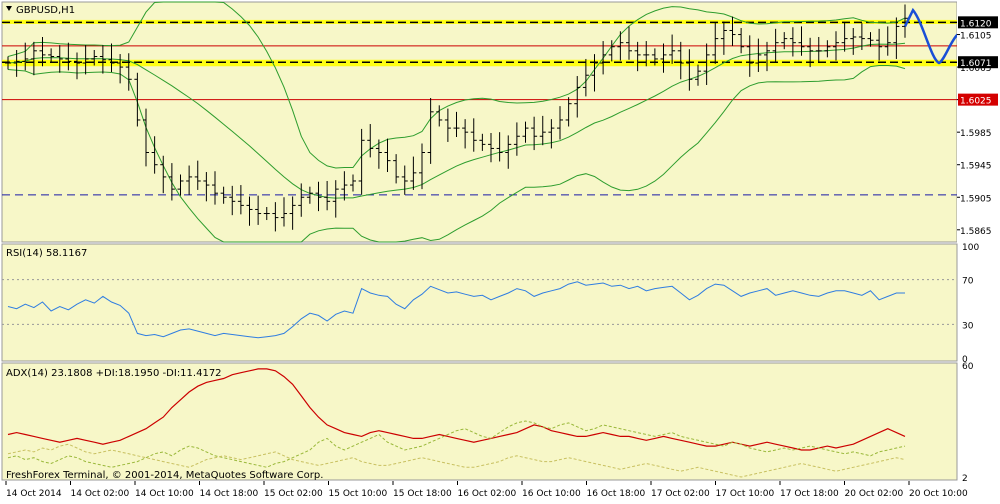 The image size is (1000, 504). I want to click on dropdown-triangle-icon, so click(9, 8).